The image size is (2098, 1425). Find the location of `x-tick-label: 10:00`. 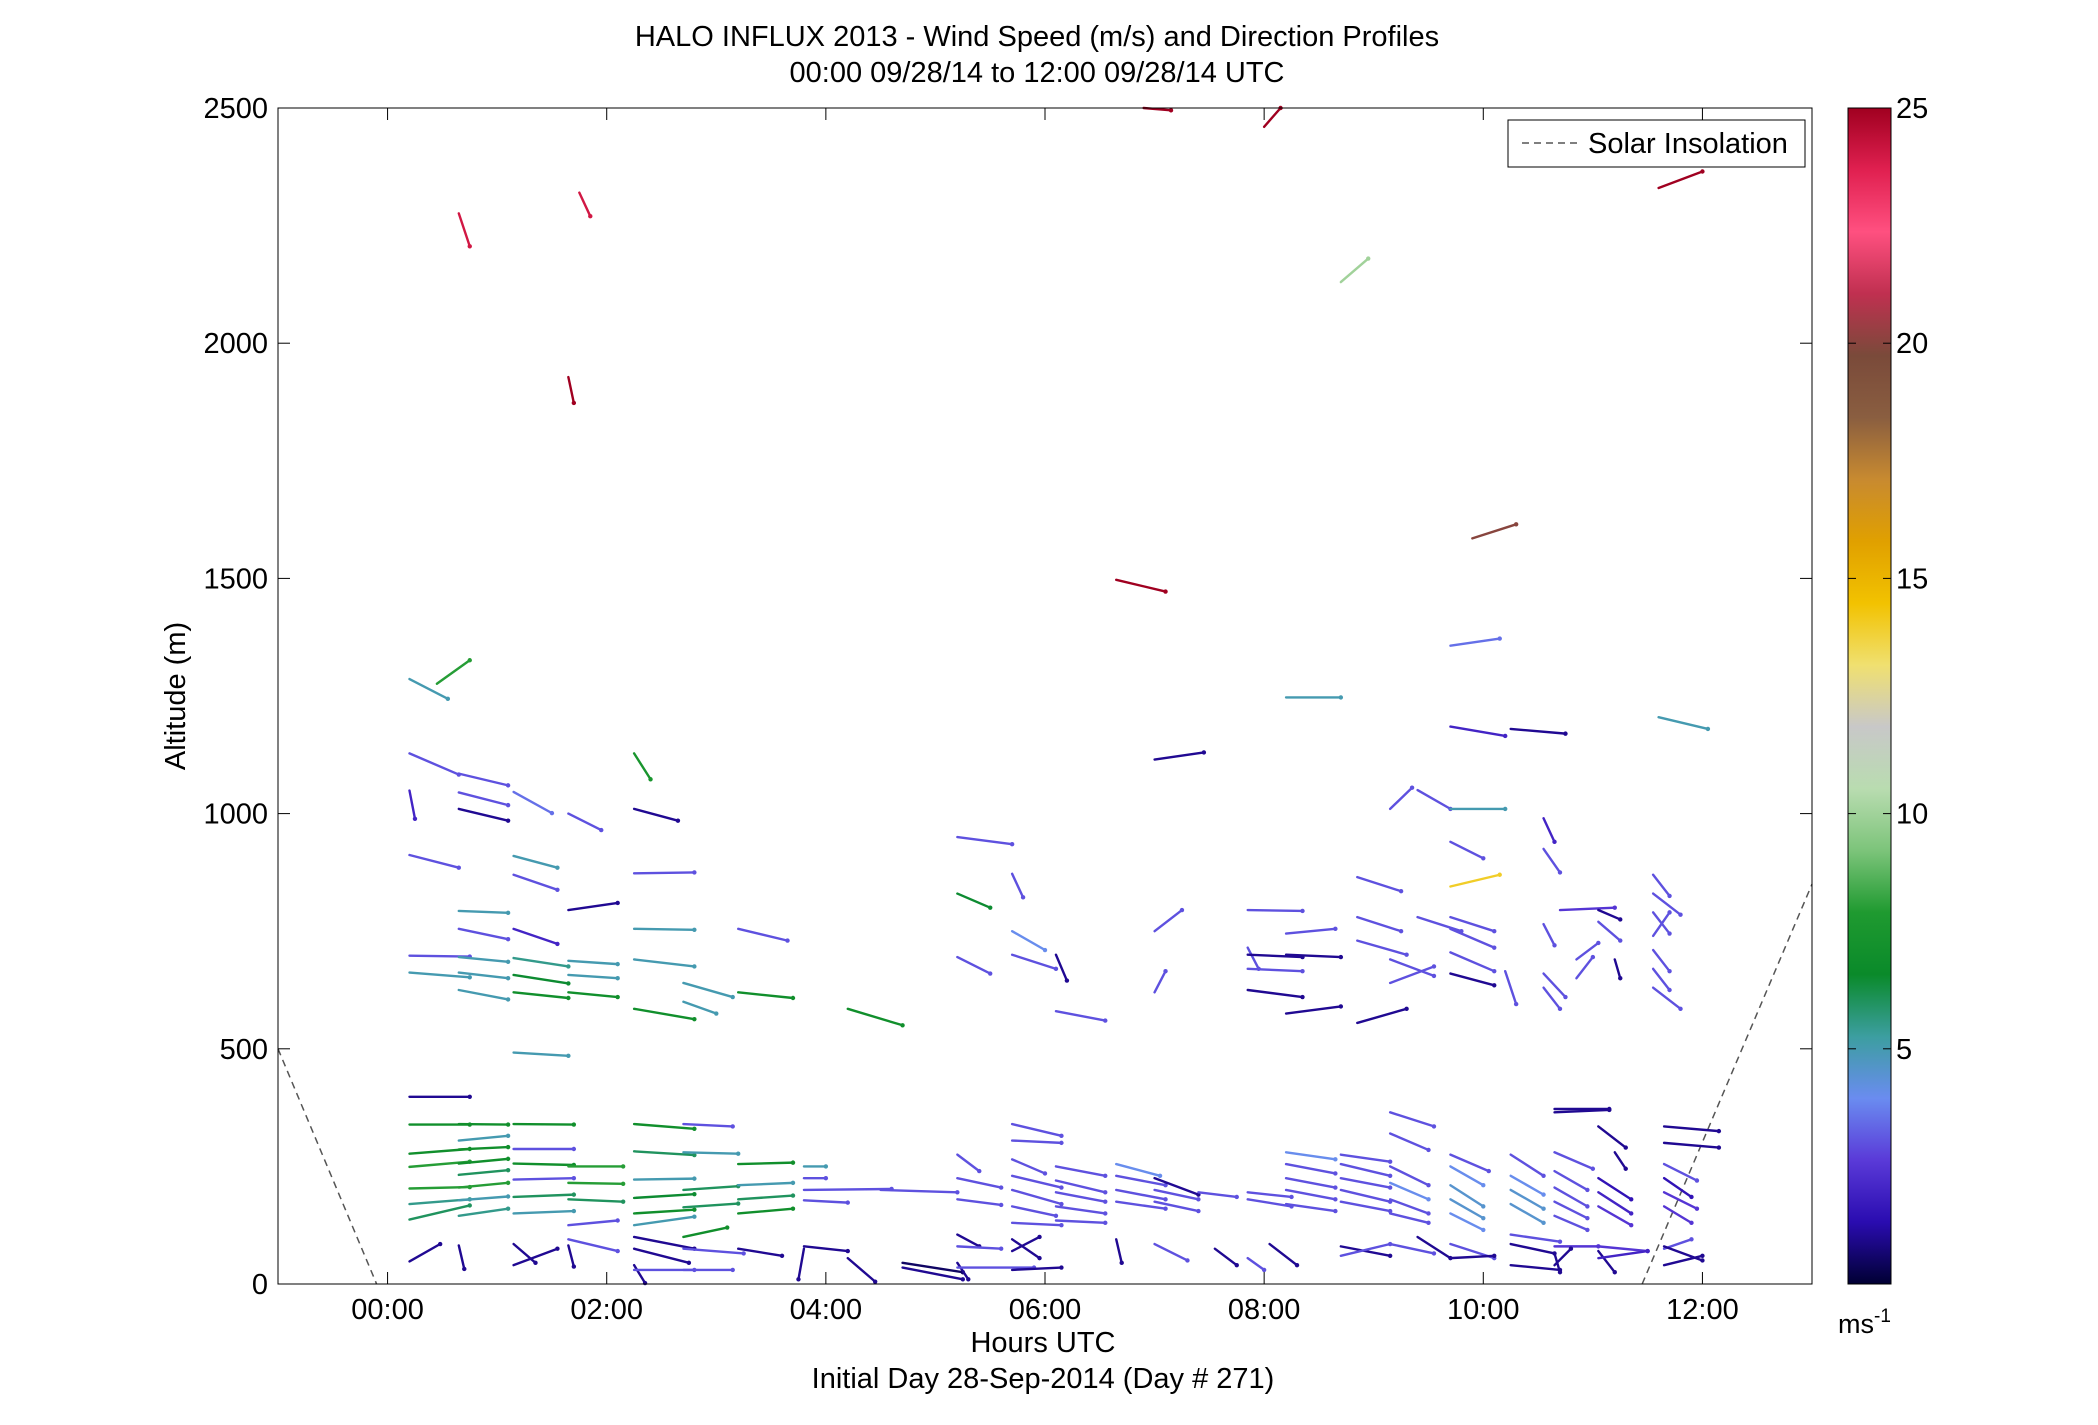

x-tick-label: 10:00 is located at coordinates (1483, 1310).